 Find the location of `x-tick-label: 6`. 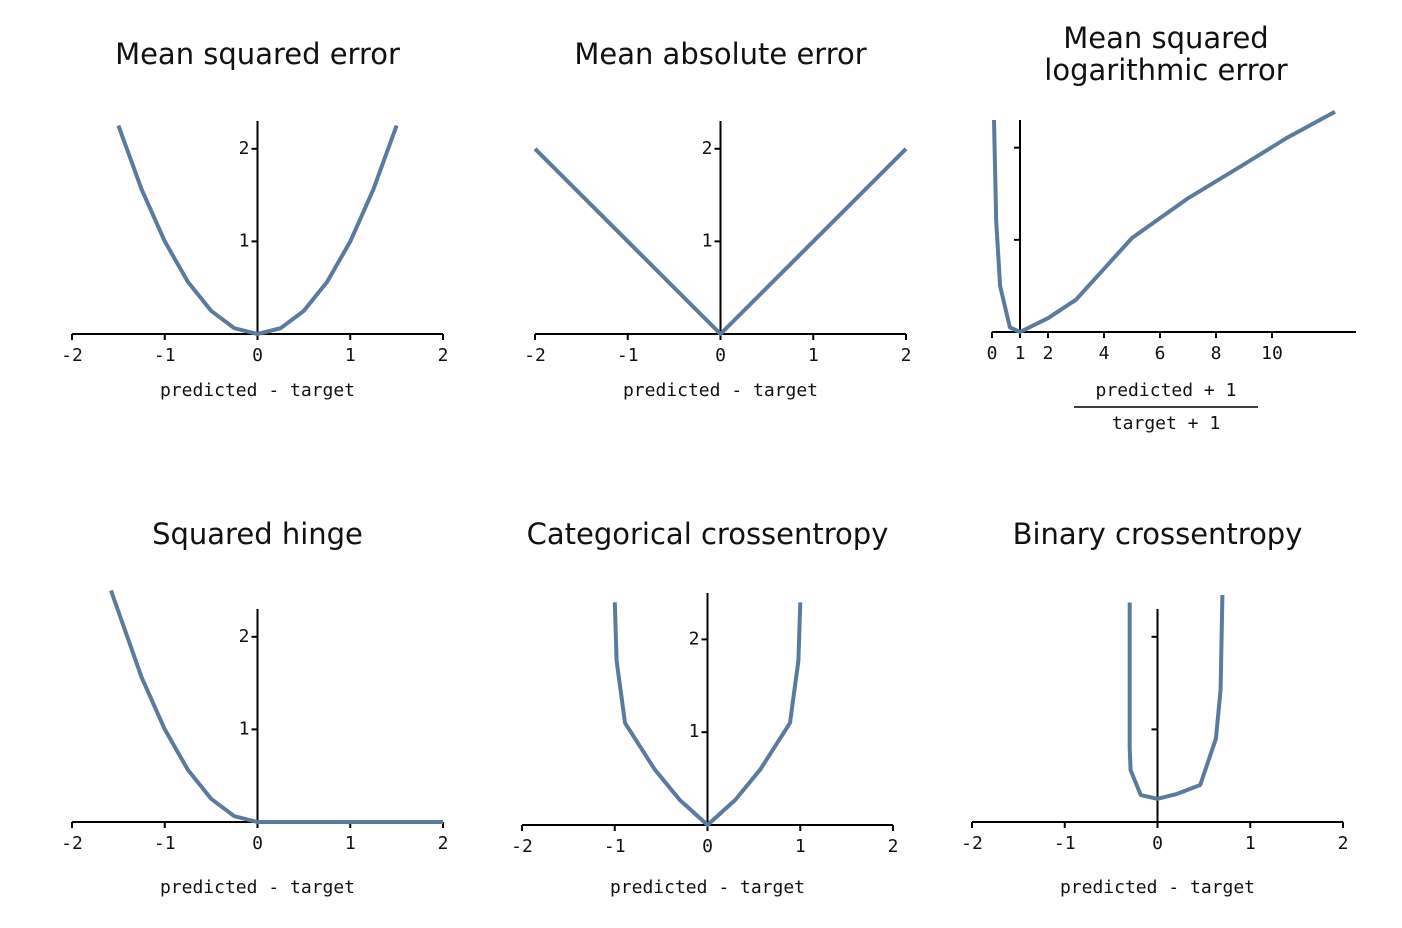

x-tick-label: 6 is located at coordinates (1160, 353).